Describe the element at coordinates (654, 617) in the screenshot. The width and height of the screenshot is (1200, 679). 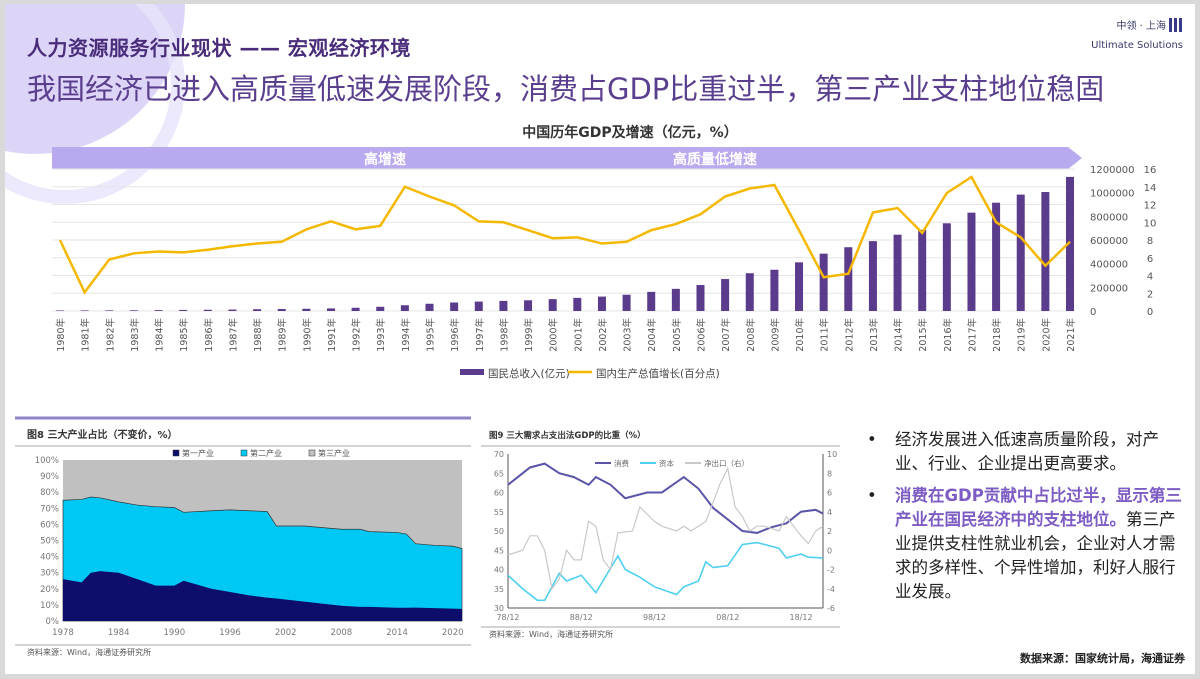
I see `x-tick: 98/12` at that location.